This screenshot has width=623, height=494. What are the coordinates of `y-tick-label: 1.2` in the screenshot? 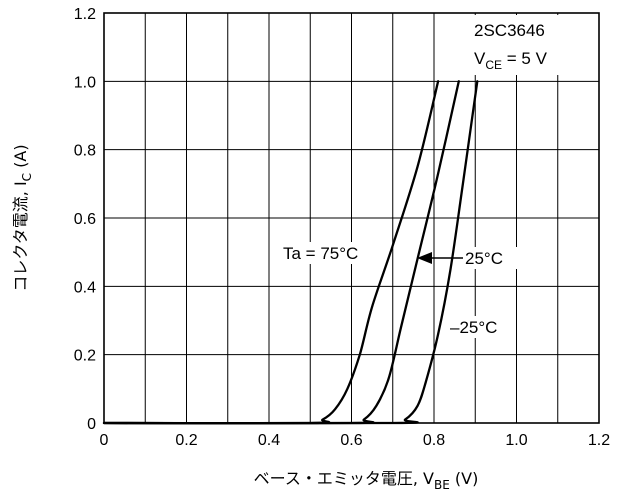 It's located at (85, 14).